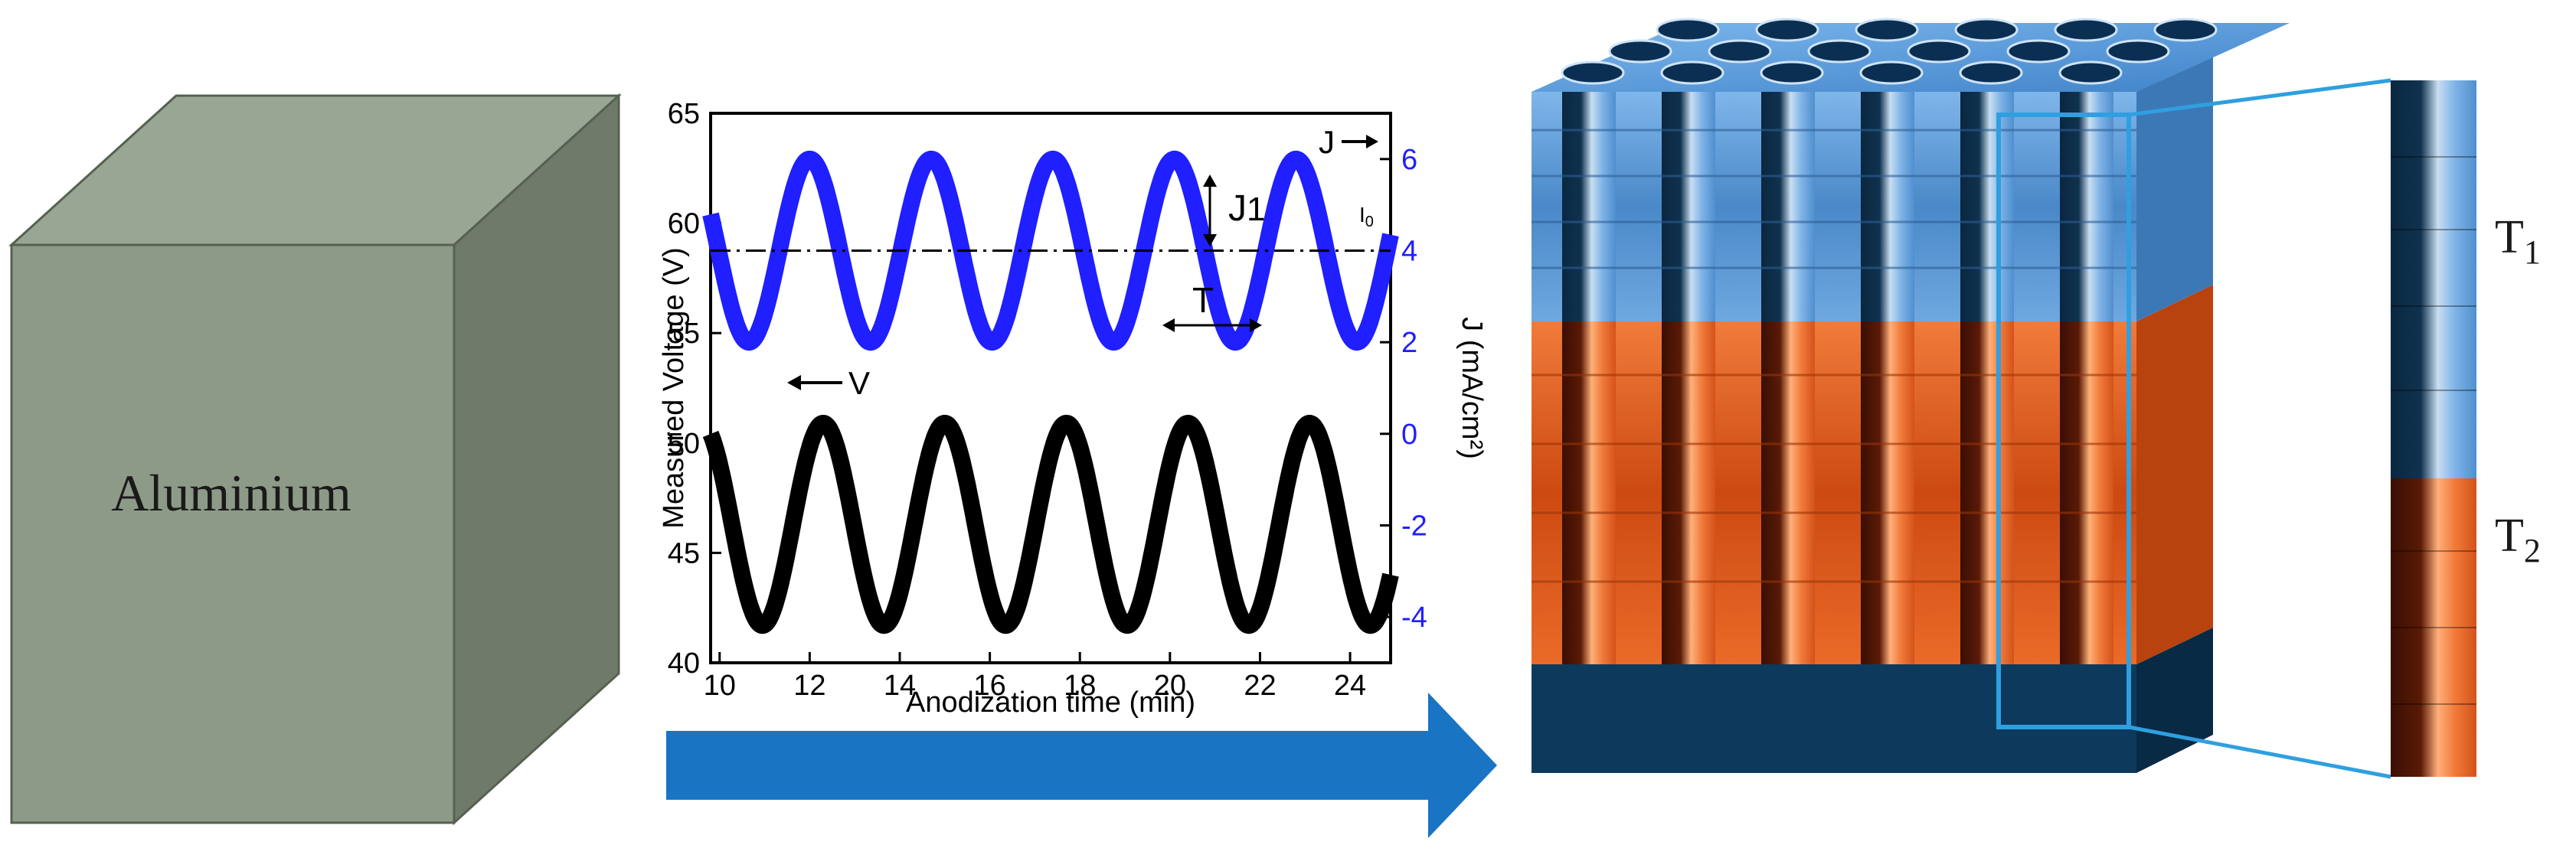 The width and height of the screenshot is (2576, 861). What do you see at coordinates (1414, 526) in the screenshot?
I see `y2-tick-label: -2` at bounding box center [1414, 526].